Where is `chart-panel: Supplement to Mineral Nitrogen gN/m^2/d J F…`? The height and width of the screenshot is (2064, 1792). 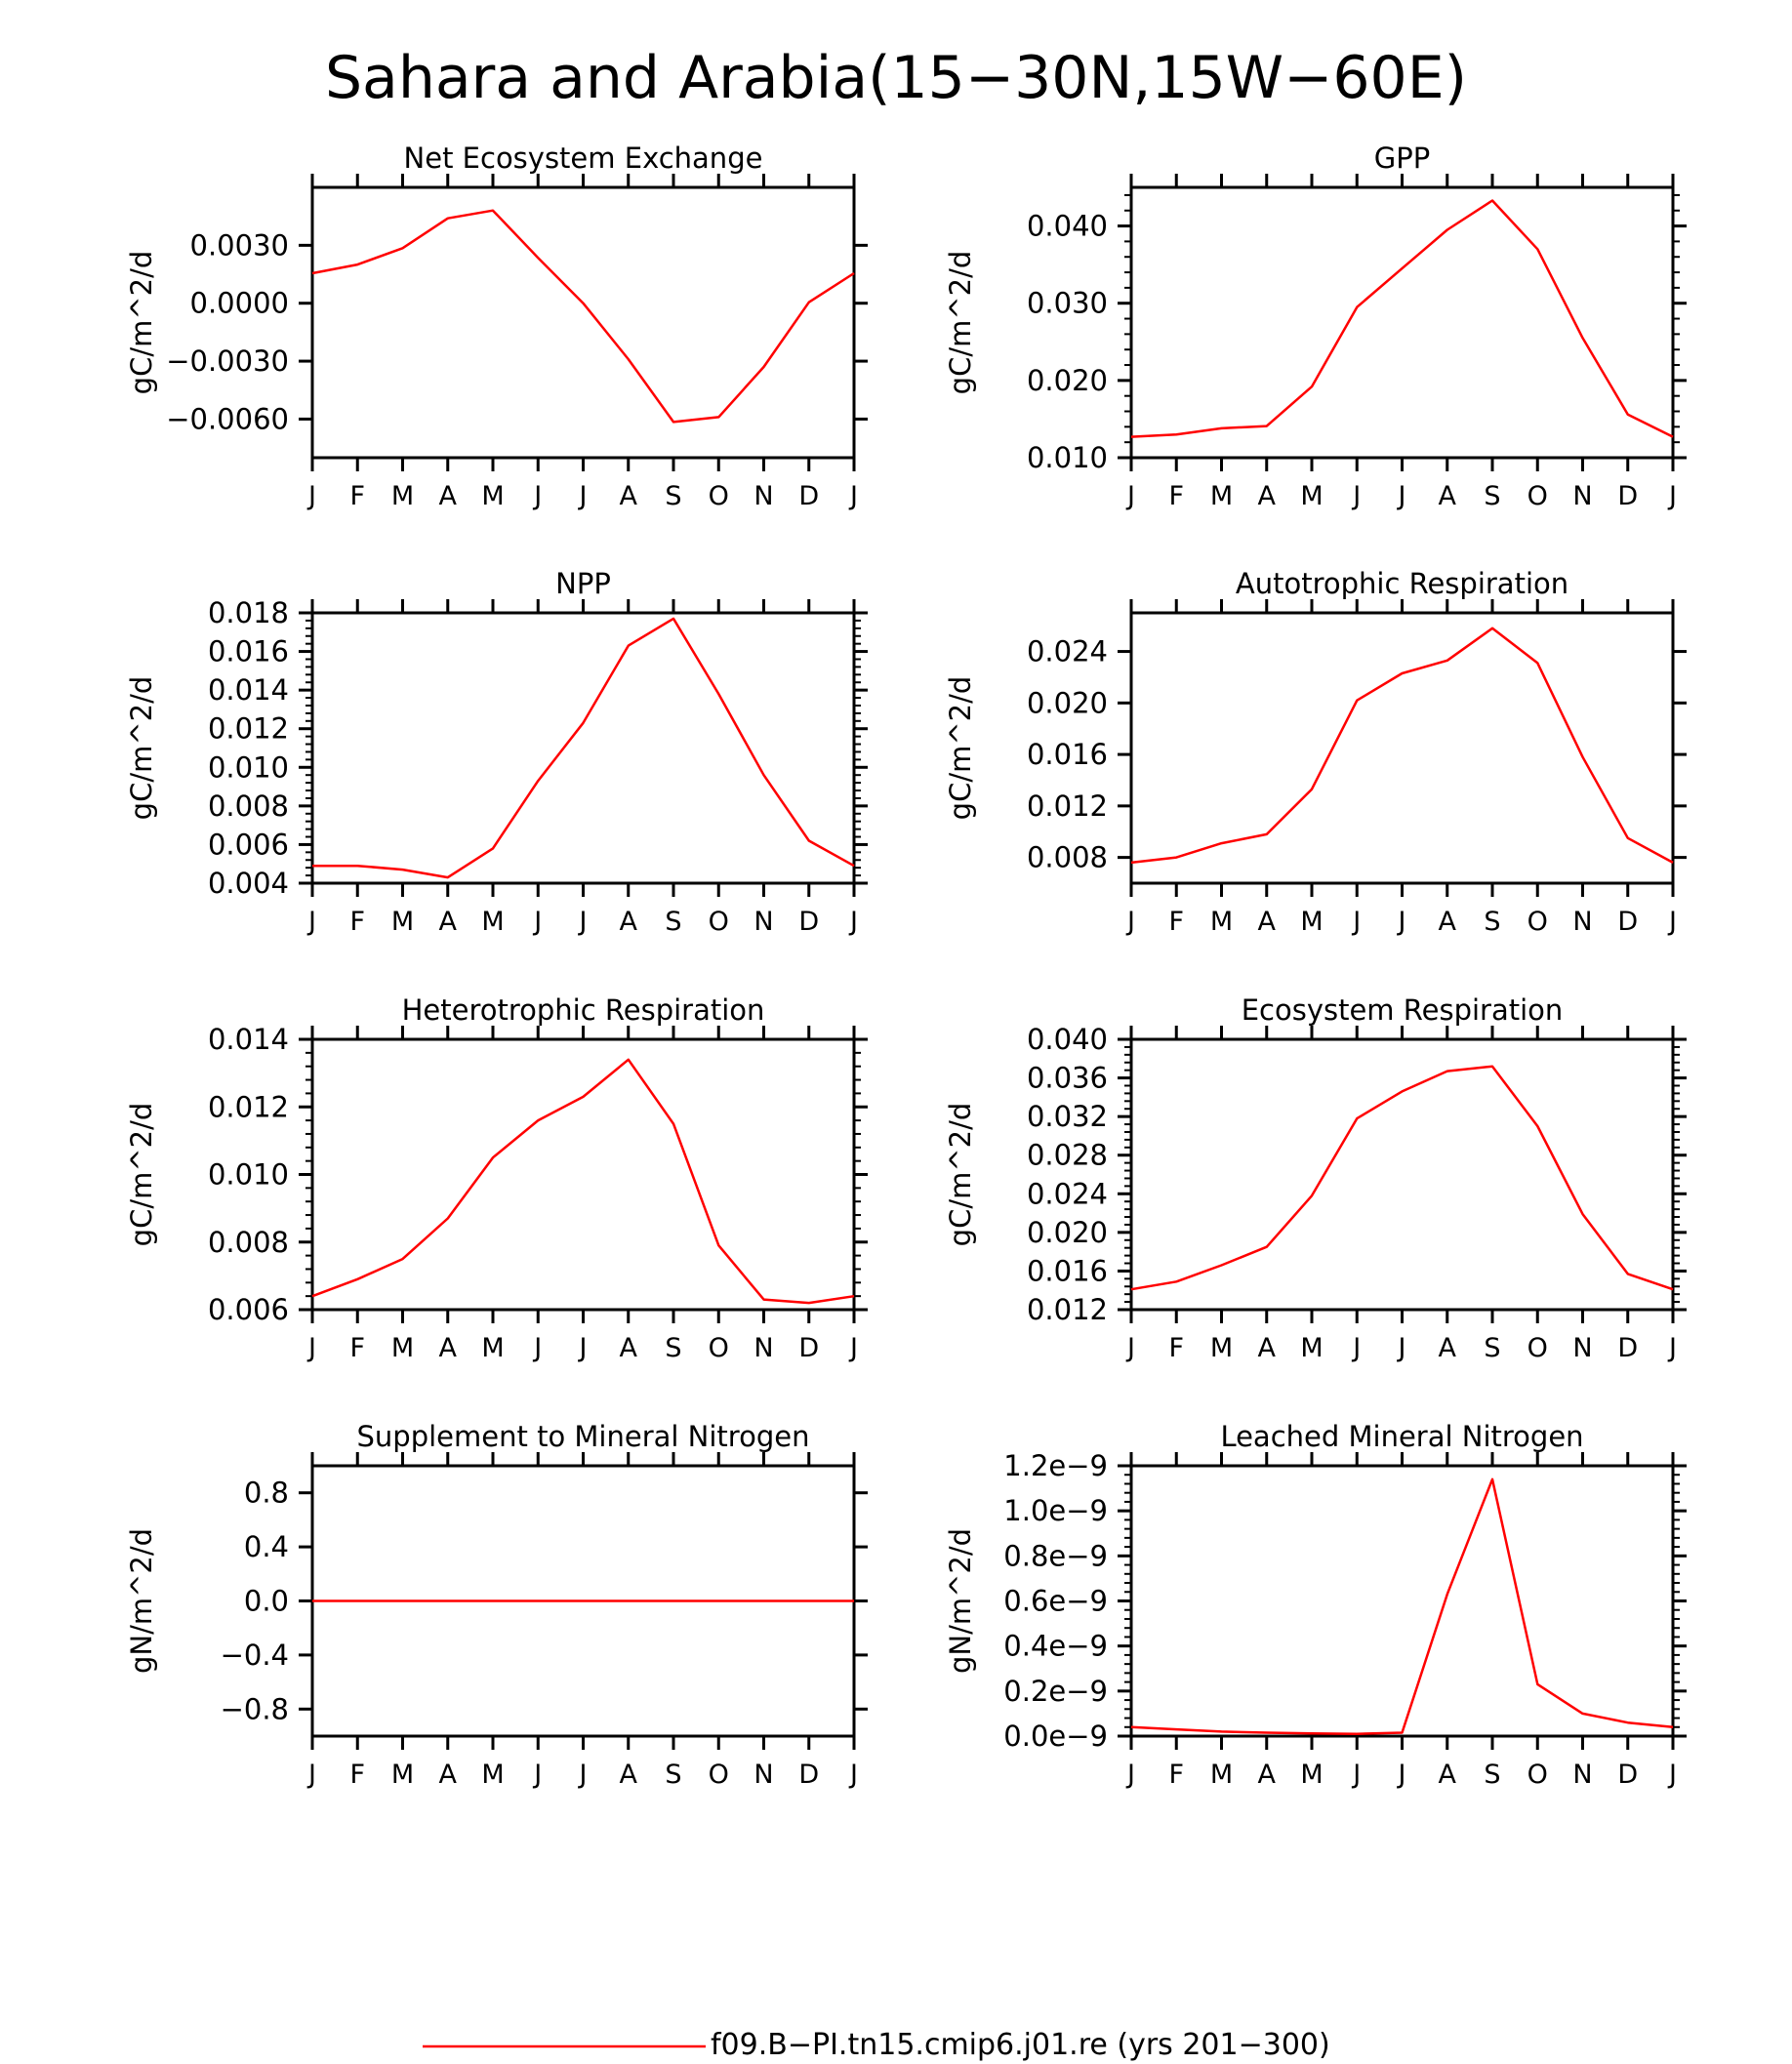 chart-panel: Supplement to Mineral Nitrogen gN/m^2/d J F… is located at coordinates (496, 1605).